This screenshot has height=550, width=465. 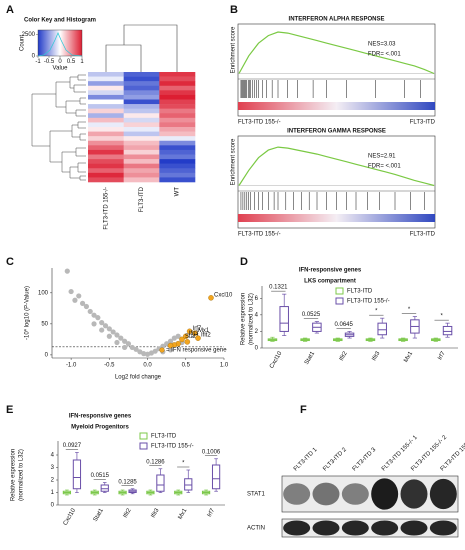 I want to click on key-x-tick-label: 0.5, so click(x=71, y=62).